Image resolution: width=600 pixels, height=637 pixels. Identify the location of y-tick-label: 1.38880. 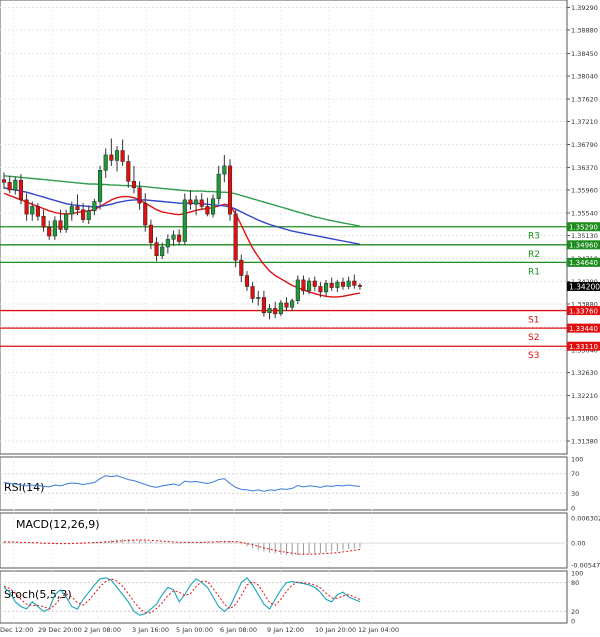
(584, 30).